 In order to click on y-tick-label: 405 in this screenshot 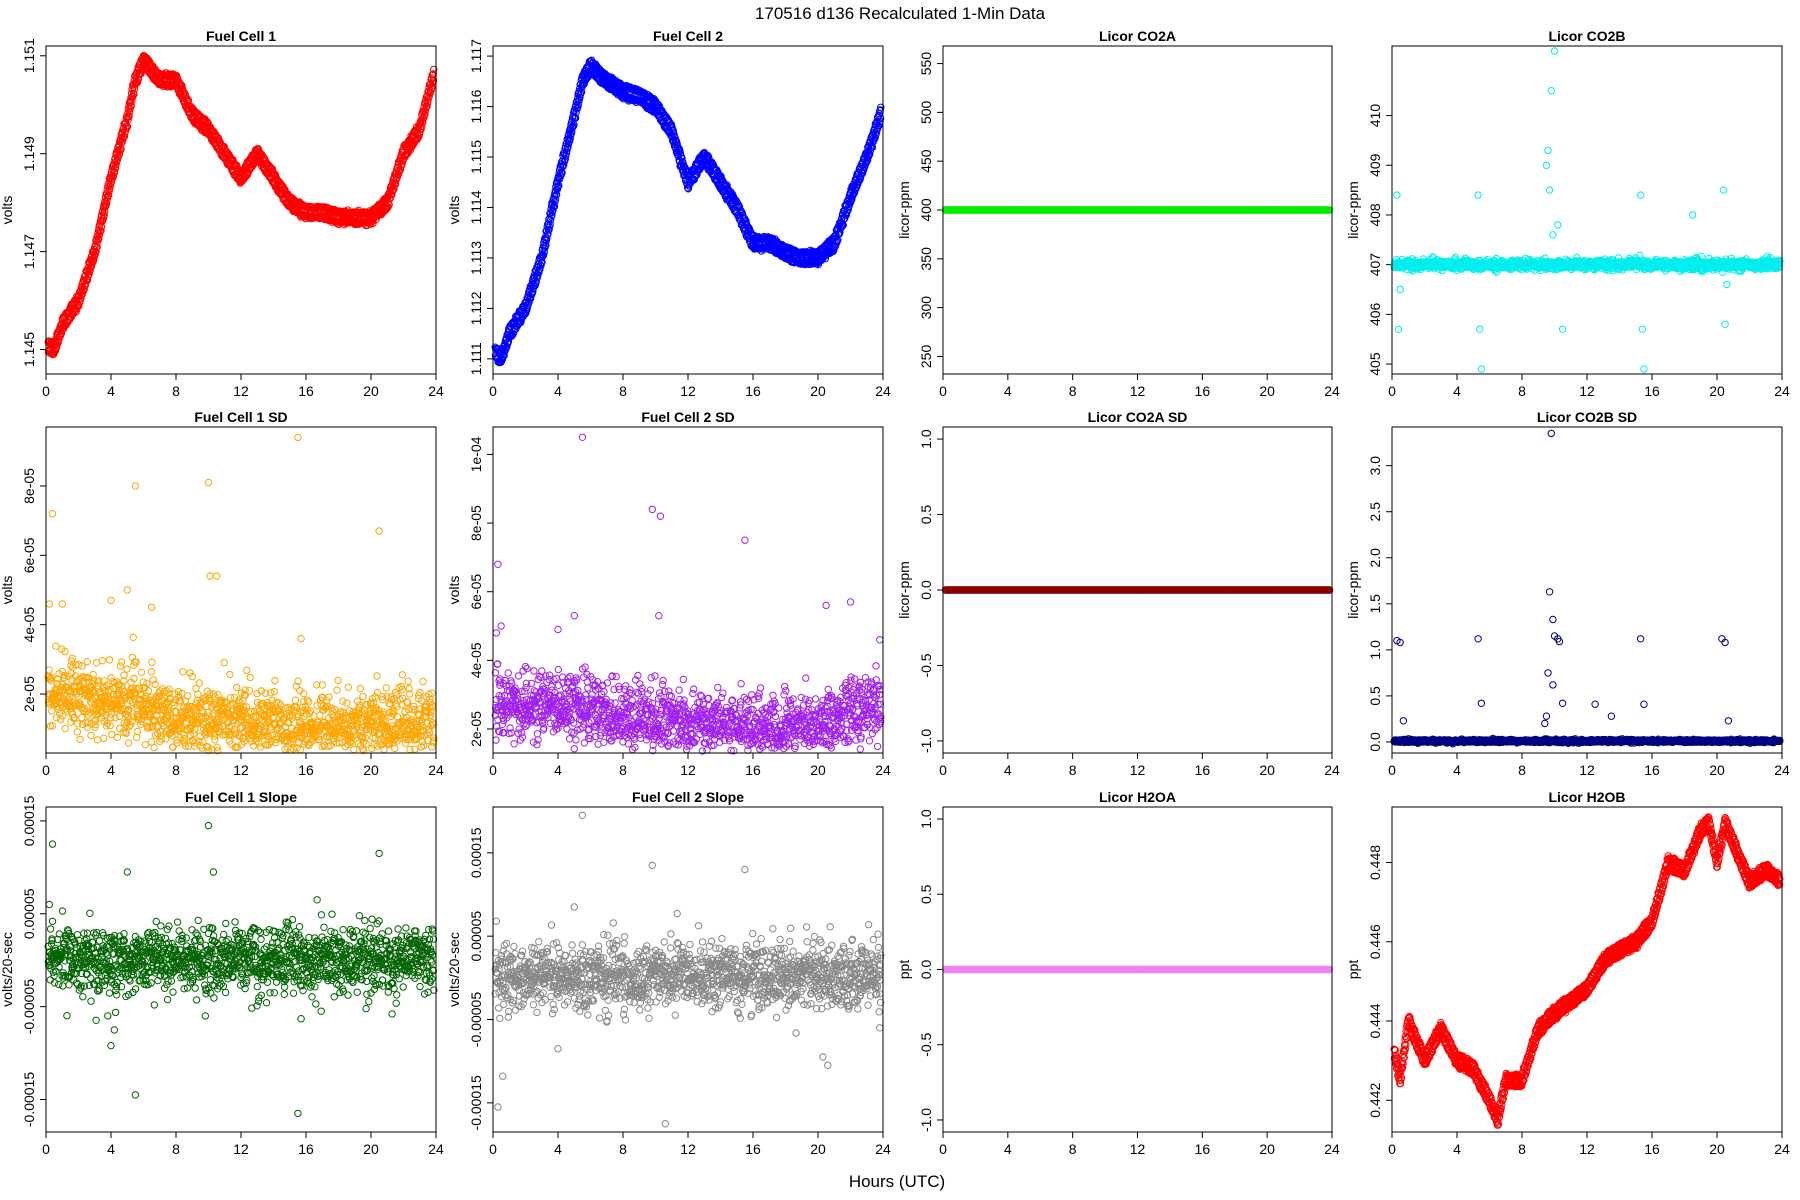, I will do `click(1375, 364)`.